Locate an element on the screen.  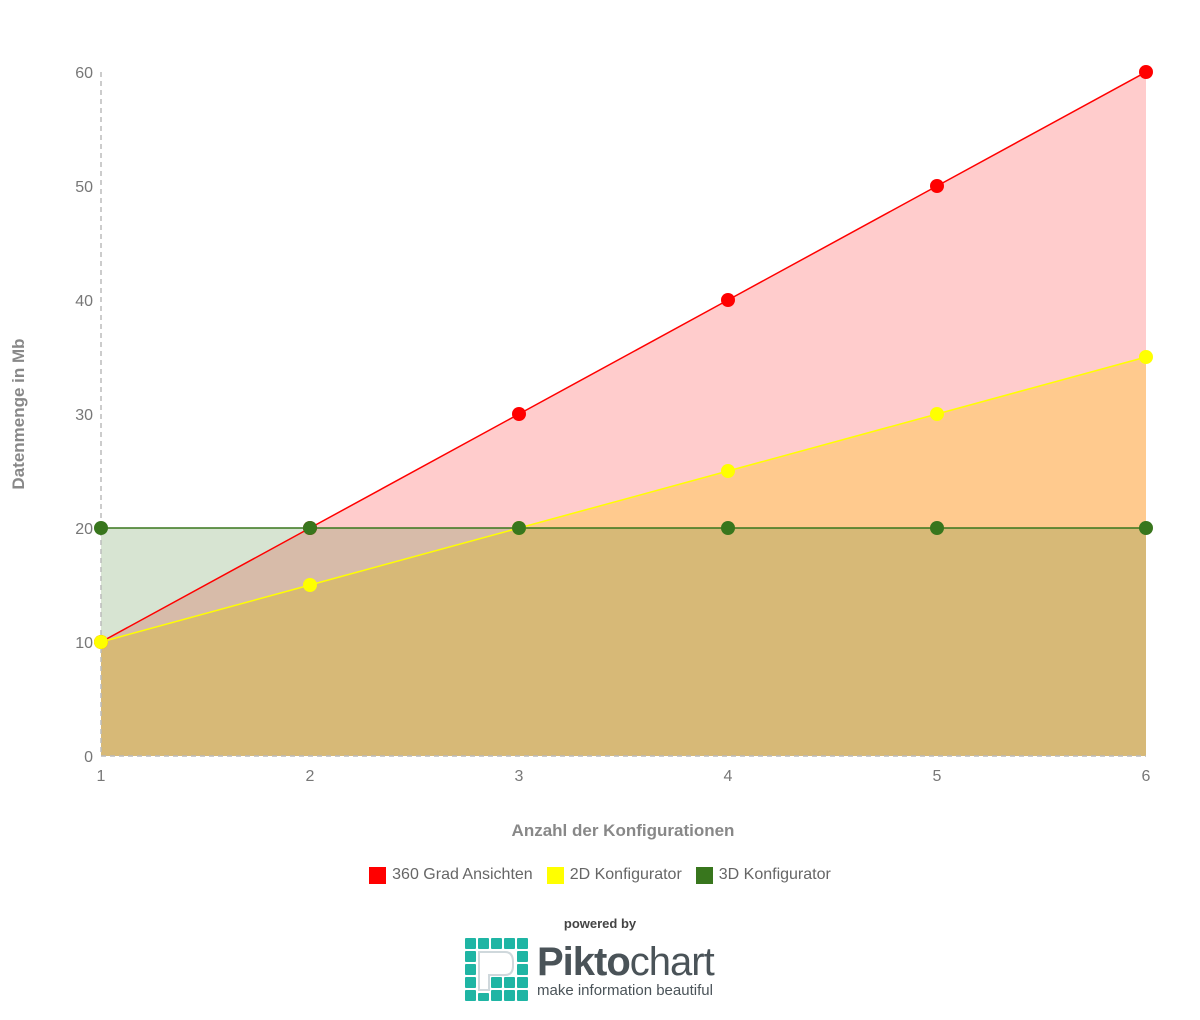
x-tick-label: 1 is located at coordinates (101, 776).